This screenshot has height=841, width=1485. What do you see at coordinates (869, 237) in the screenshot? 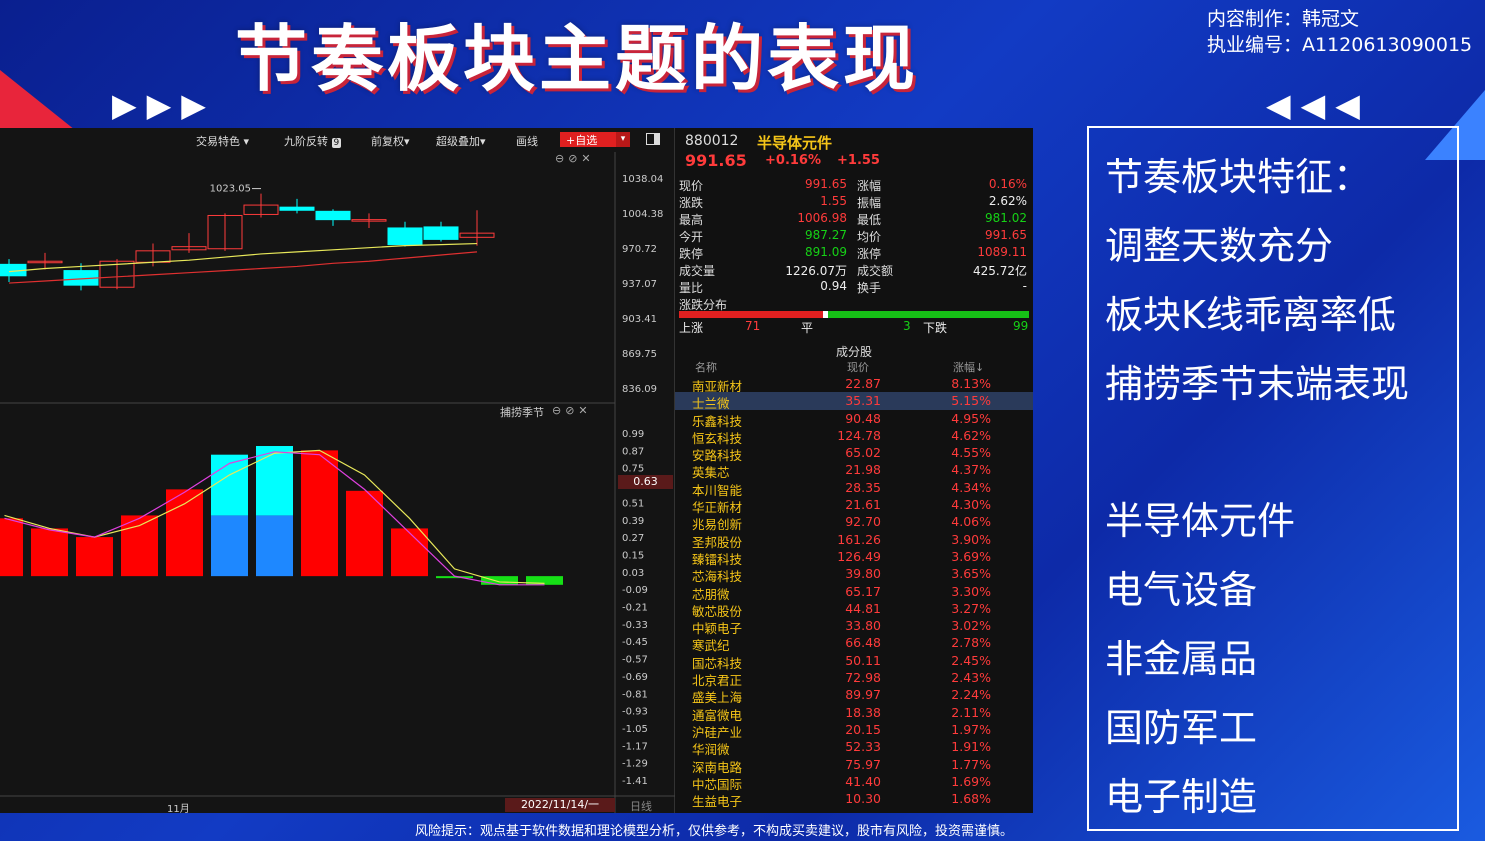
I see `quote-label: 均价` at bounding box center [869, 237].